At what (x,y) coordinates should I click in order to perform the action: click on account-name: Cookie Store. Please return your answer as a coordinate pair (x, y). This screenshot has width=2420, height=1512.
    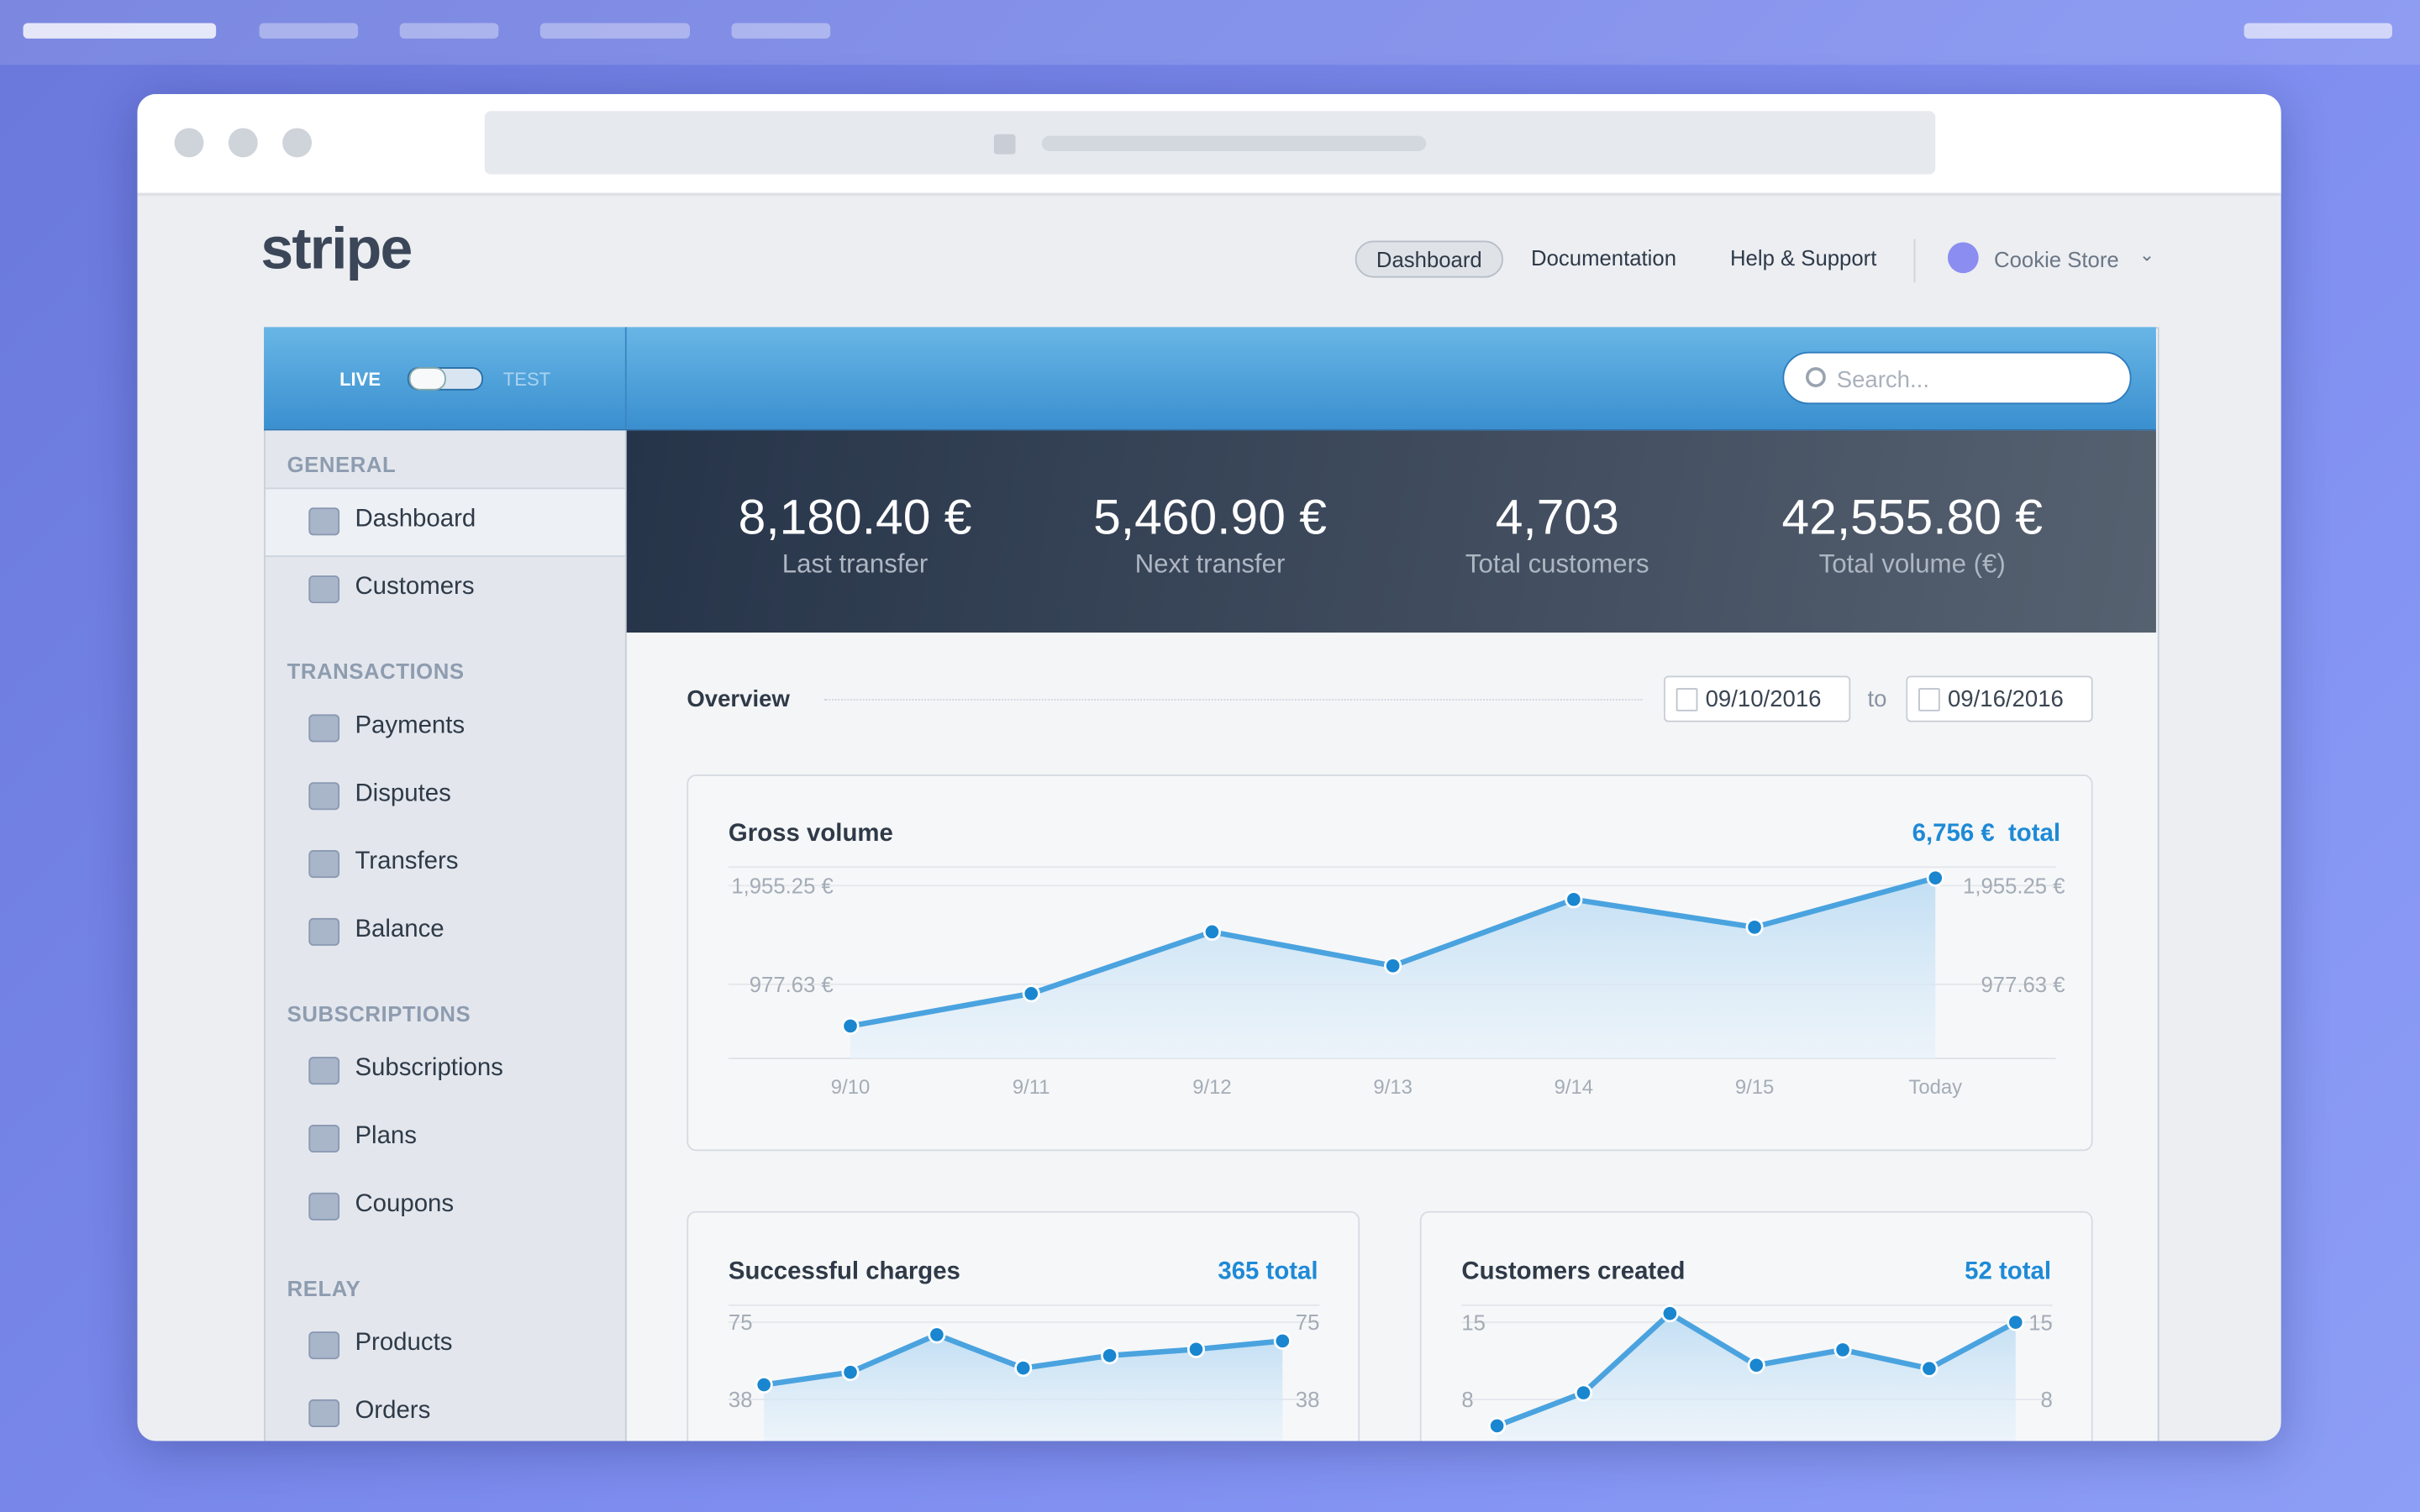
    Looking at the image, I should click on (2056, 259).